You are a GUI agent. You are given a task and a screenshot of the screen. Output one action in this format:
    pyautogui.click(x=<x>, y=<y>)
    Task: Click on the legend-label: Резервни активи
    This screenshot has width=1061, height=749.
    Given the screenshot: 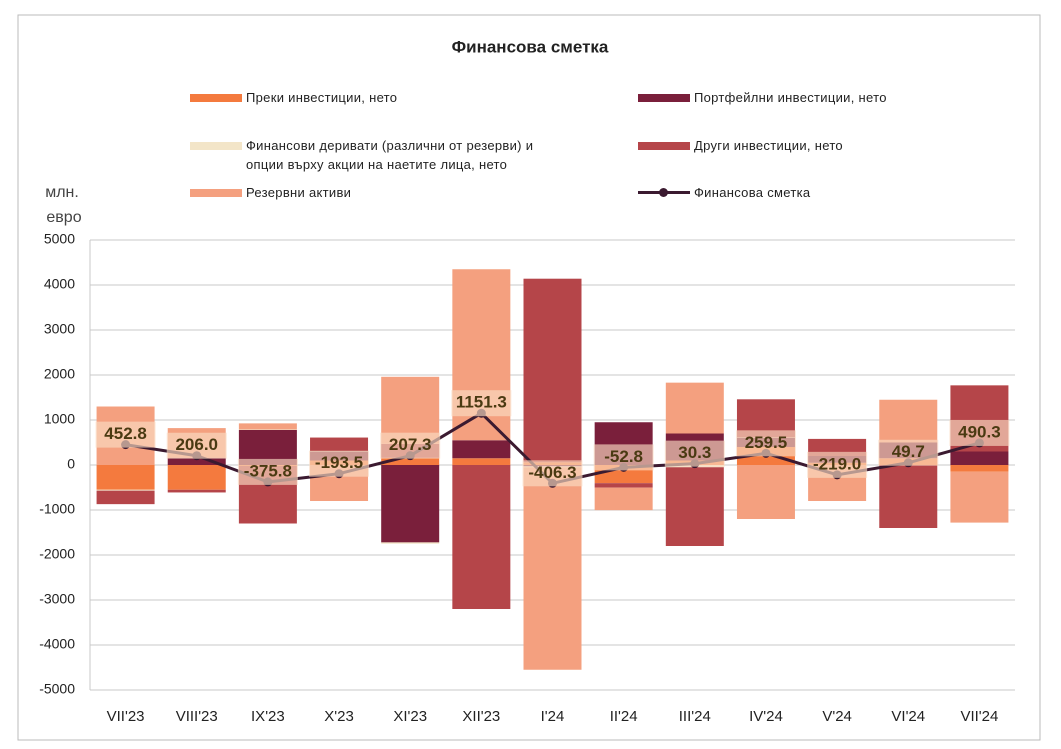 What is the action you would take?
    pyautogui.click(x=299, y=192)
    